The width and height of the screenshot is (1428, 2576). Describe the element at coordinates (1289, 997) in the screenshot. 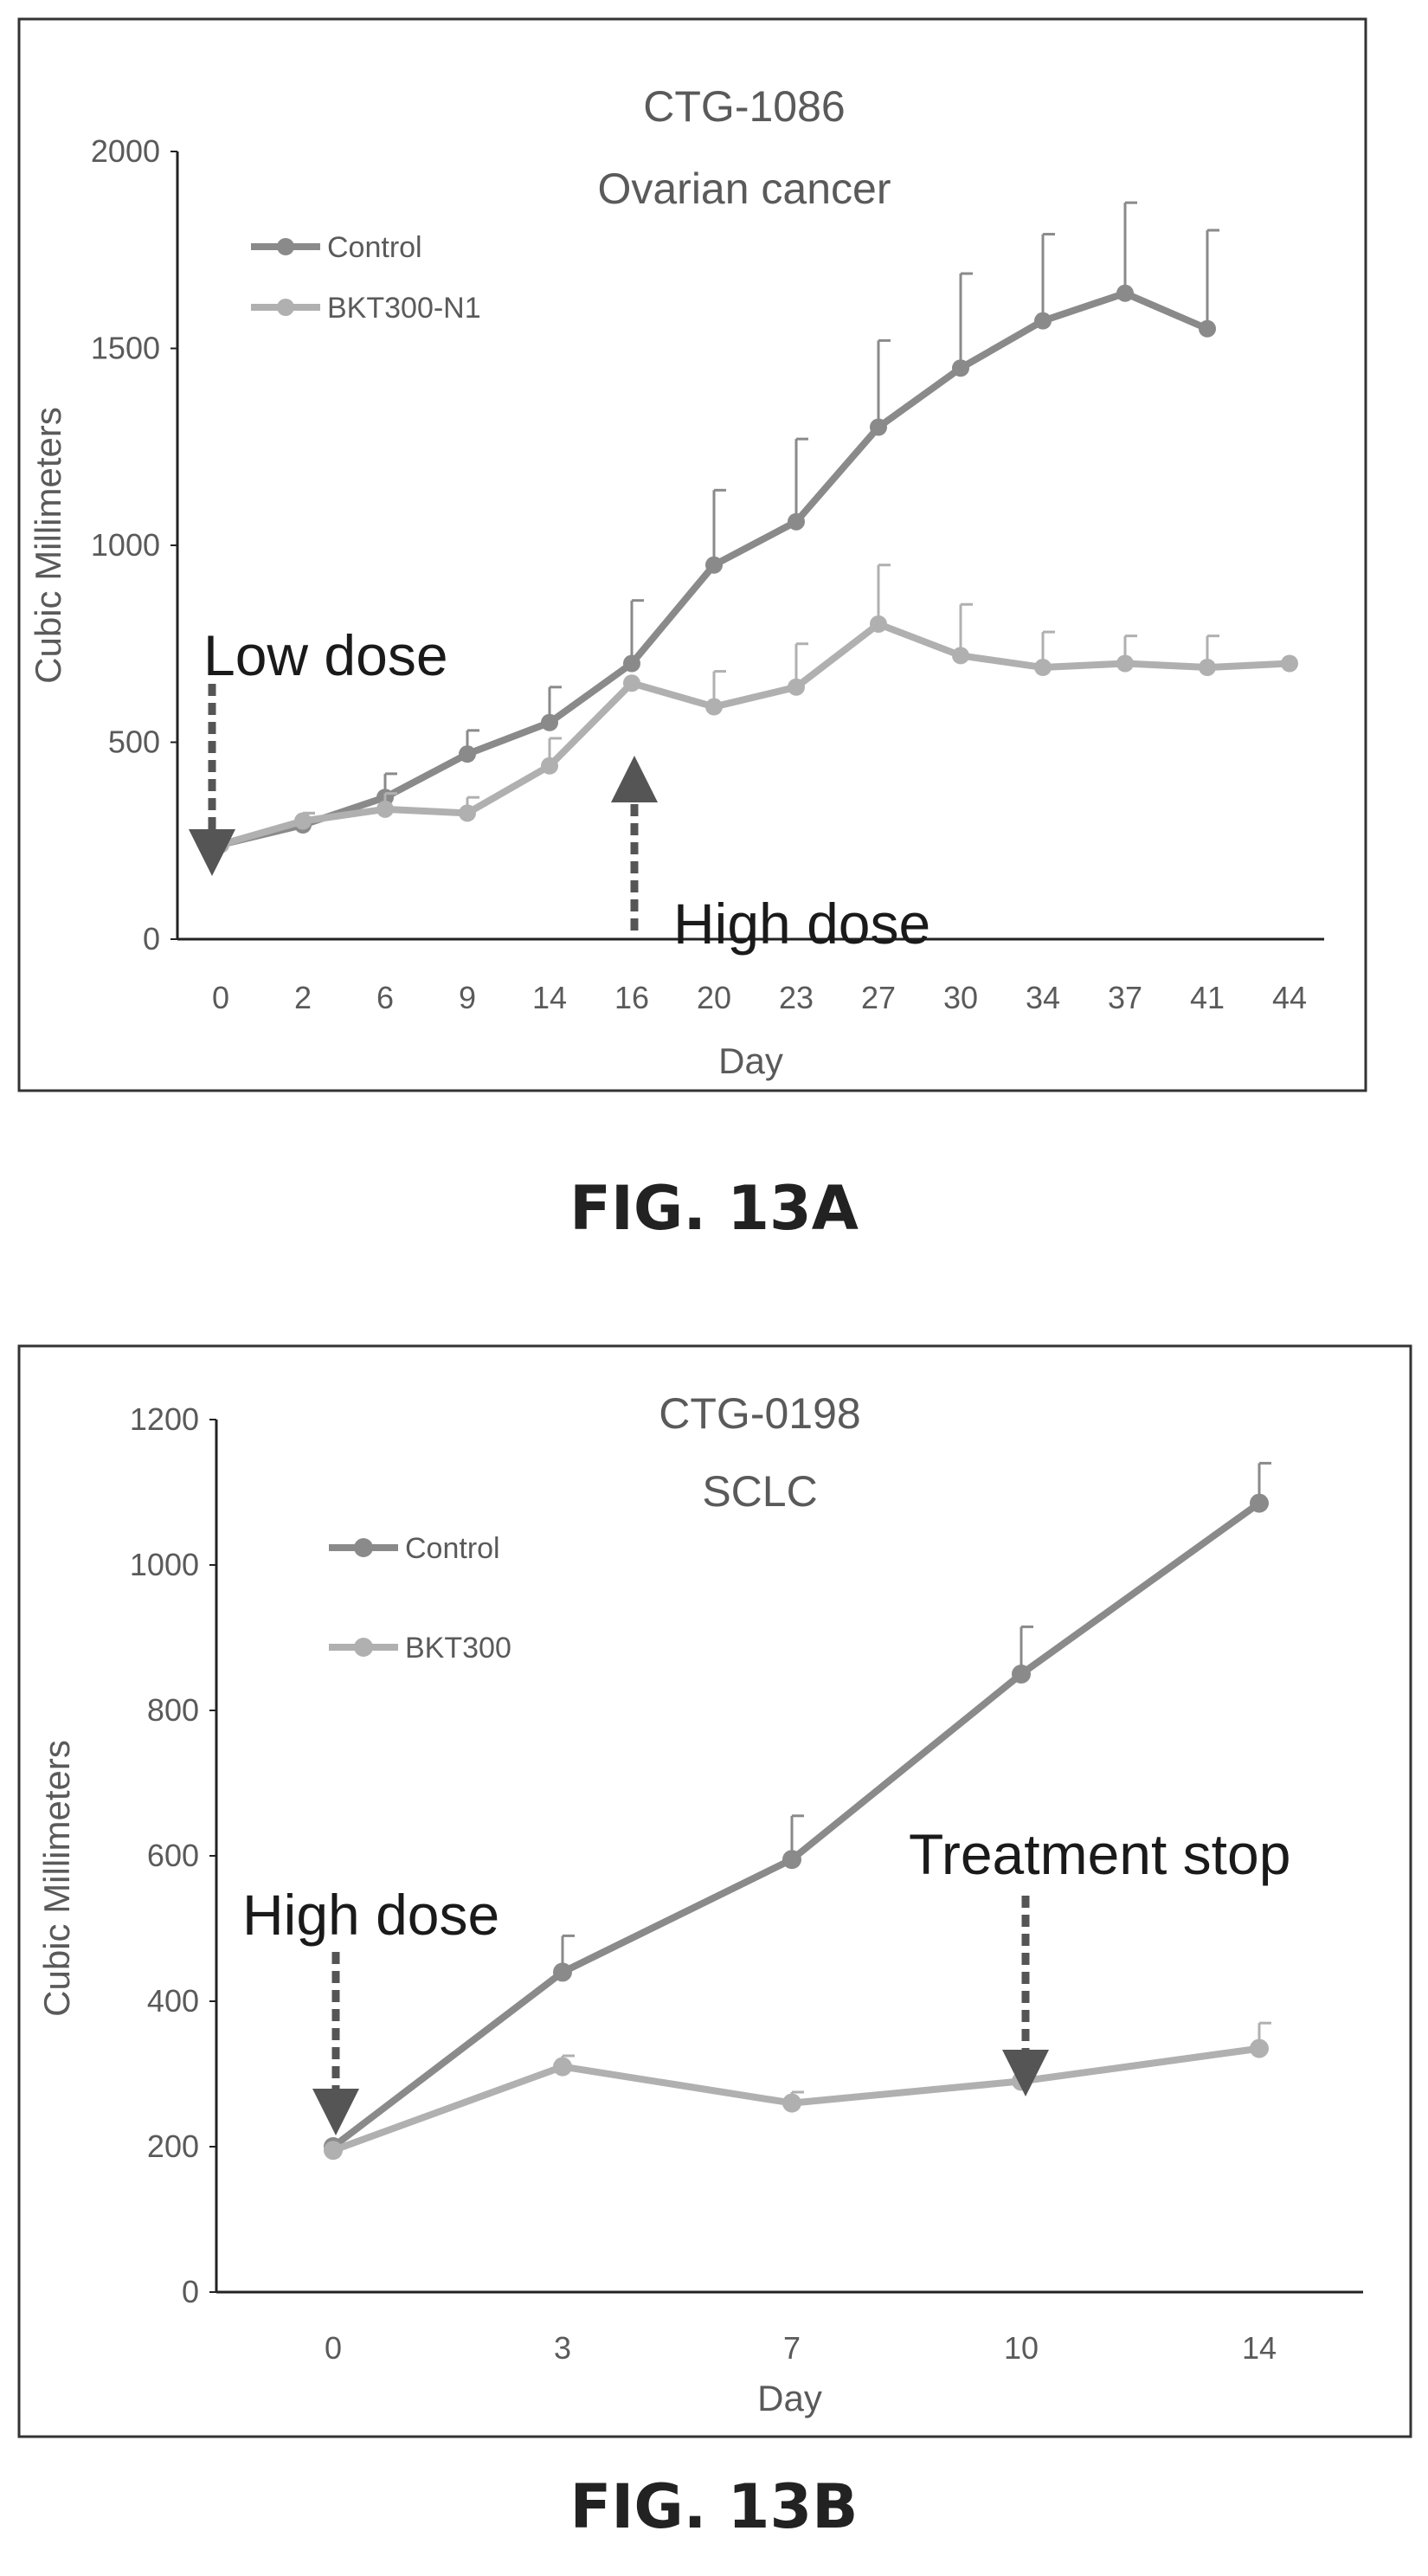

I see `x-tick-label: 44` at that location.